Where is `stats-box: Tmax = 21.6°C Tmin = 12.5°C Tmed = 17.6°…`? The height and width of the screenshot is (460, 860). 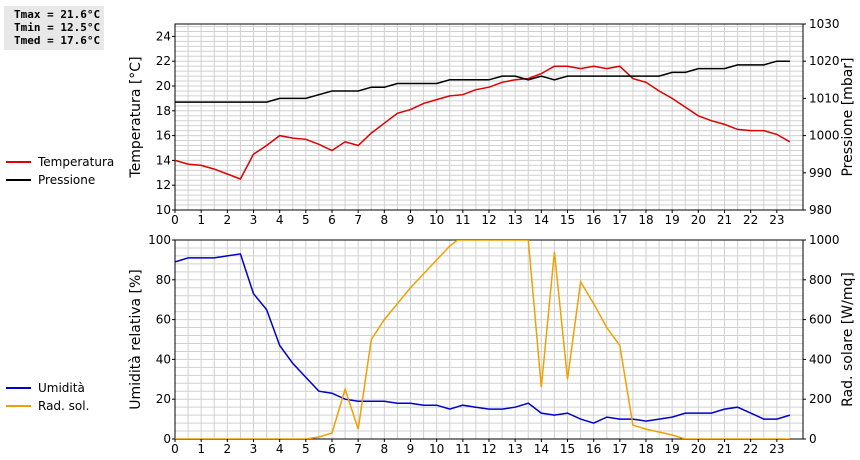
stats-box: Tmax = 21.6°C Tmin = 12.5°C Tmed = 17.6°… is located at coordinates (54, 28).